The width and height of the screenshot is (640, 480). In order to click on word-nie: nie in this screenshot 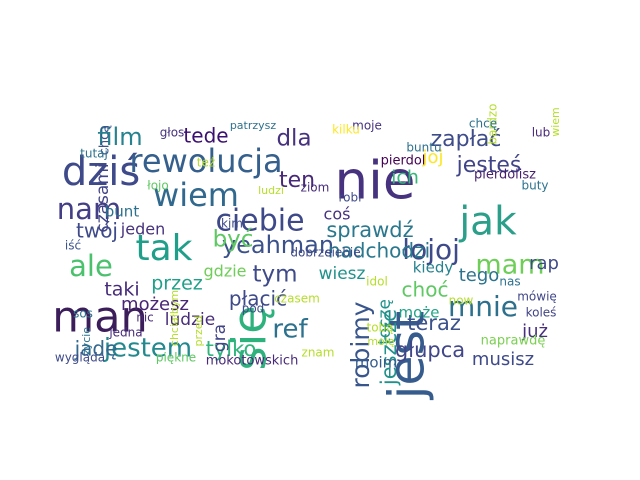, I will do `click(375, 181)`.